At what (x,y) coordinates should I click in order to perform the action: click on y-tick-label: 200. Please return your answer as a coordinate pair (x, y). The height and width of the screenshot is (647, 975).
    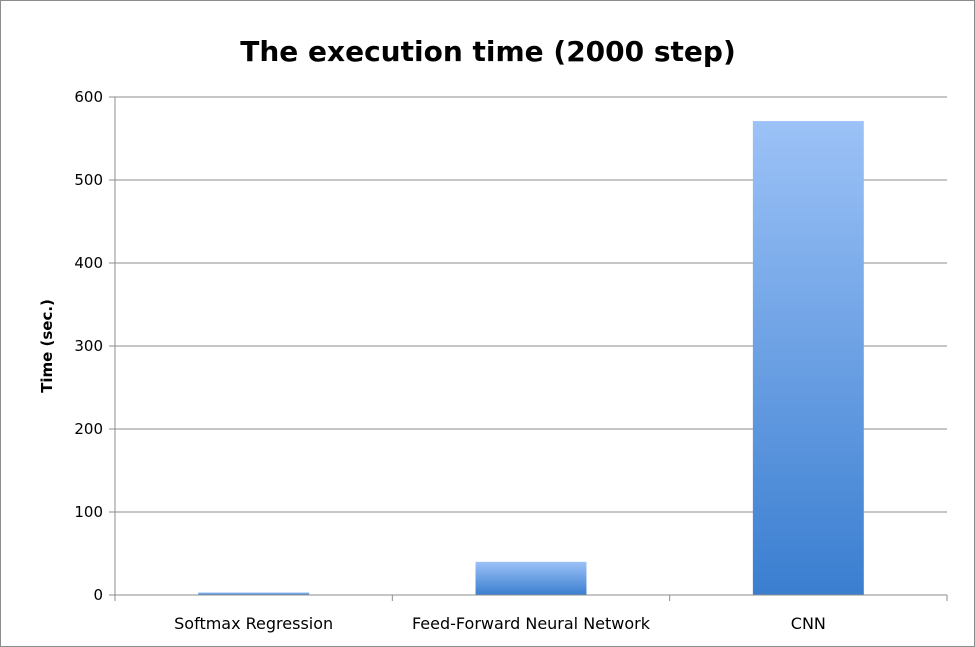
    Looking at the image, I should click on (88, 429).